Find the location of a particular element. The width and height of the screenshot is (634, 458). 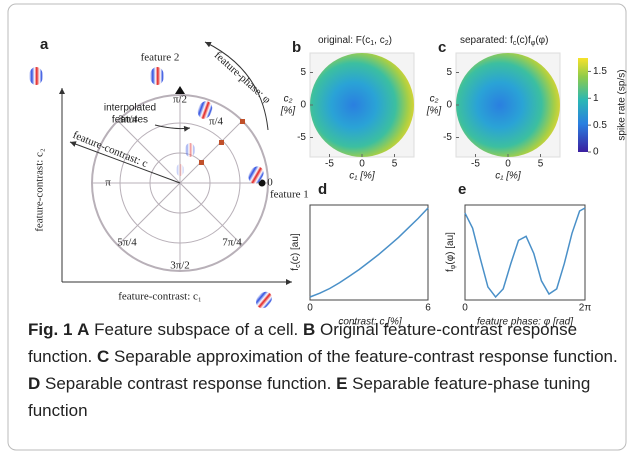

x-tick-label: 2π is located at coordinates (585, 308).